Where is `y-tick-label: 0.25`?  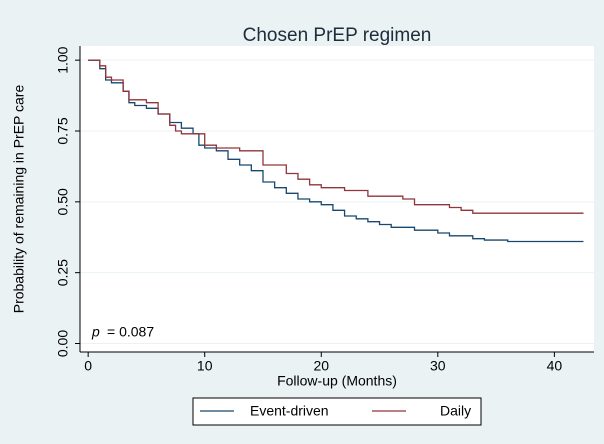
y-tick-label: 0.25 is located at coordinates (63, 272).